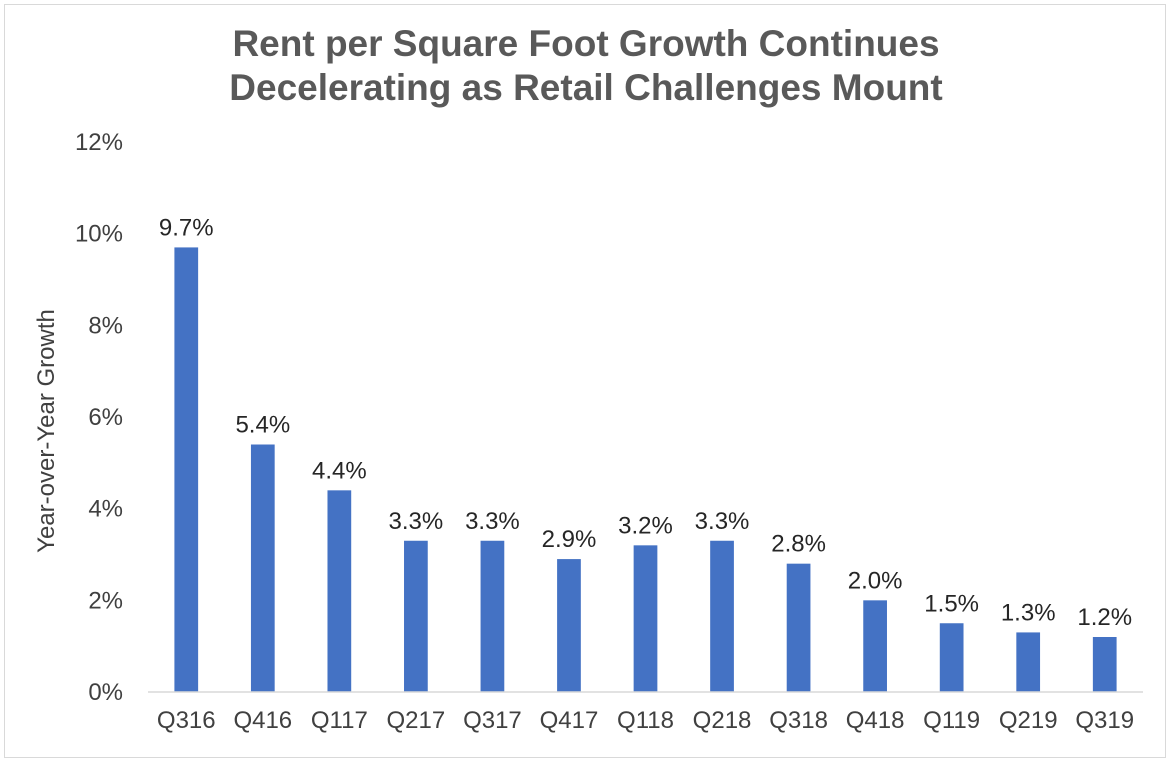  What do you see at coordinates (46, 431) in the screenshot?
I see `y-axis-label: Year-over-Year Growth` at bounding box center [46, 431].